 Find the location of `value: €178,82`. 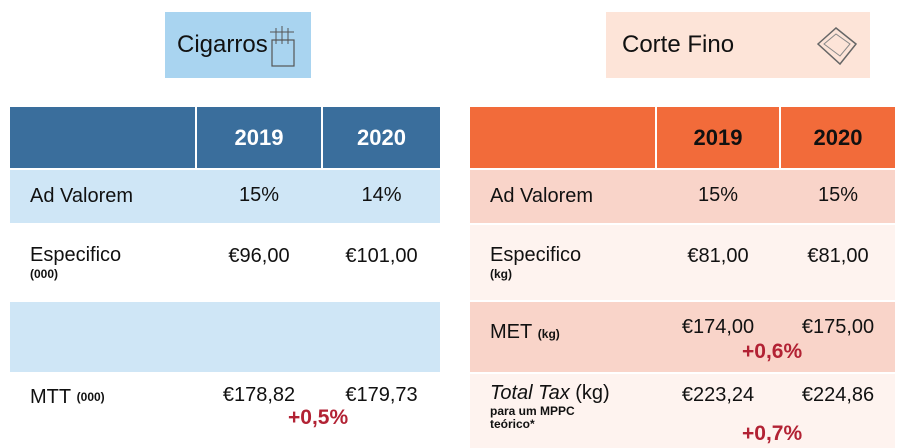

value: €178,82 is located at coordinates (259, 395).